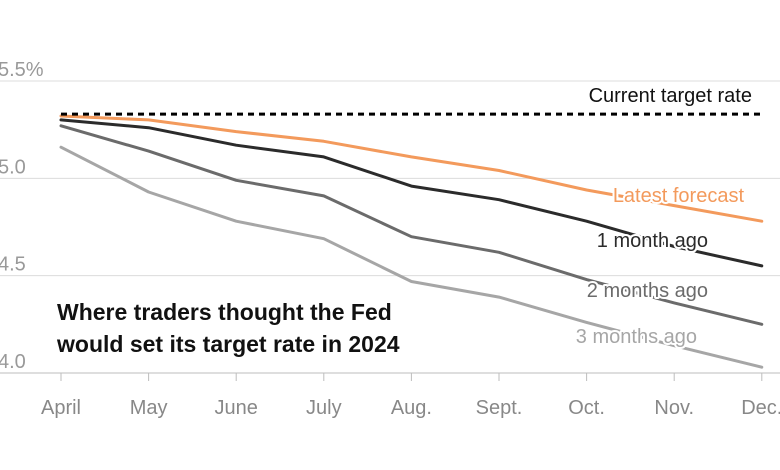 The height and width of the screenshot is (470, 780). What do you see at coordinates (586, 408) in the screenshot?
I see `x-tick-label-6: Oct.` at bounding box center [586, 408].